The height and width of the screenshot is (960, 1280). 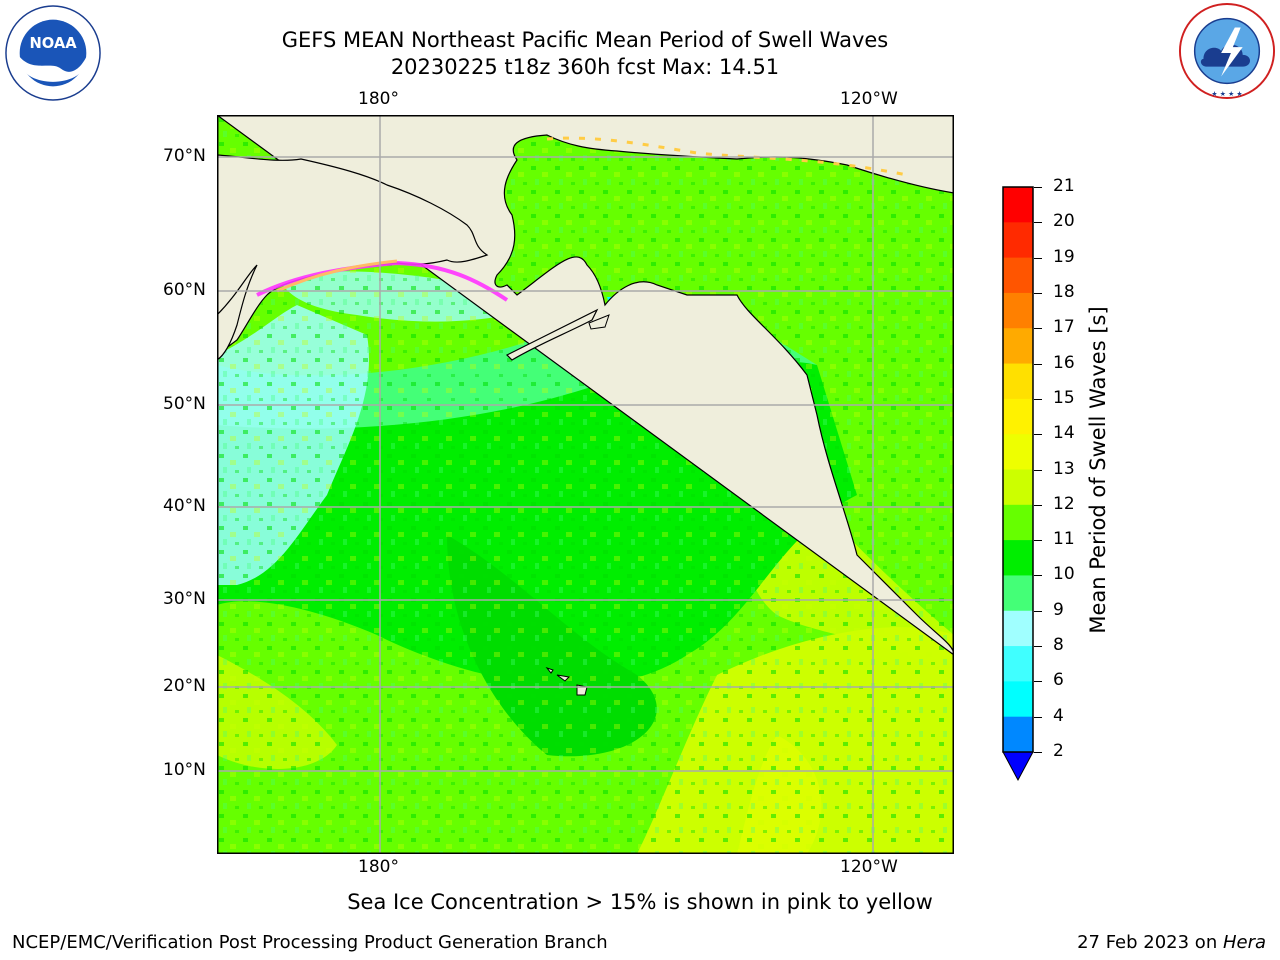 I want to click on colorbar-tick-label: 13, so click(x=1064, y=468).